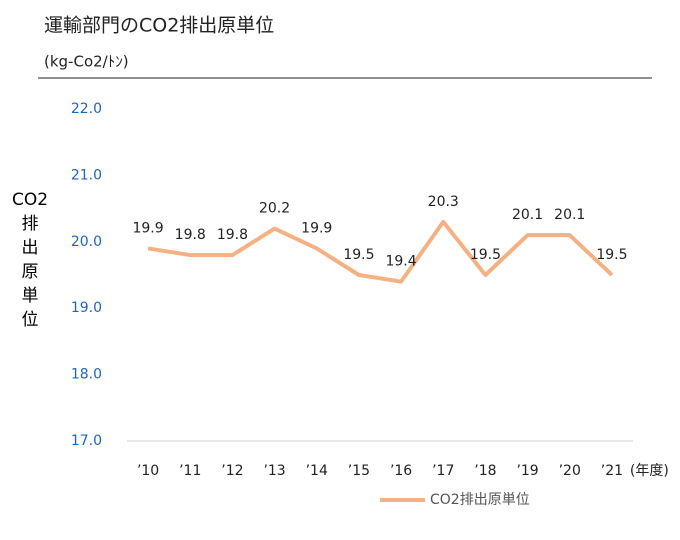  Describe the element at coordinates (380, 251) in the screenshot. I see `series-line` at that location.